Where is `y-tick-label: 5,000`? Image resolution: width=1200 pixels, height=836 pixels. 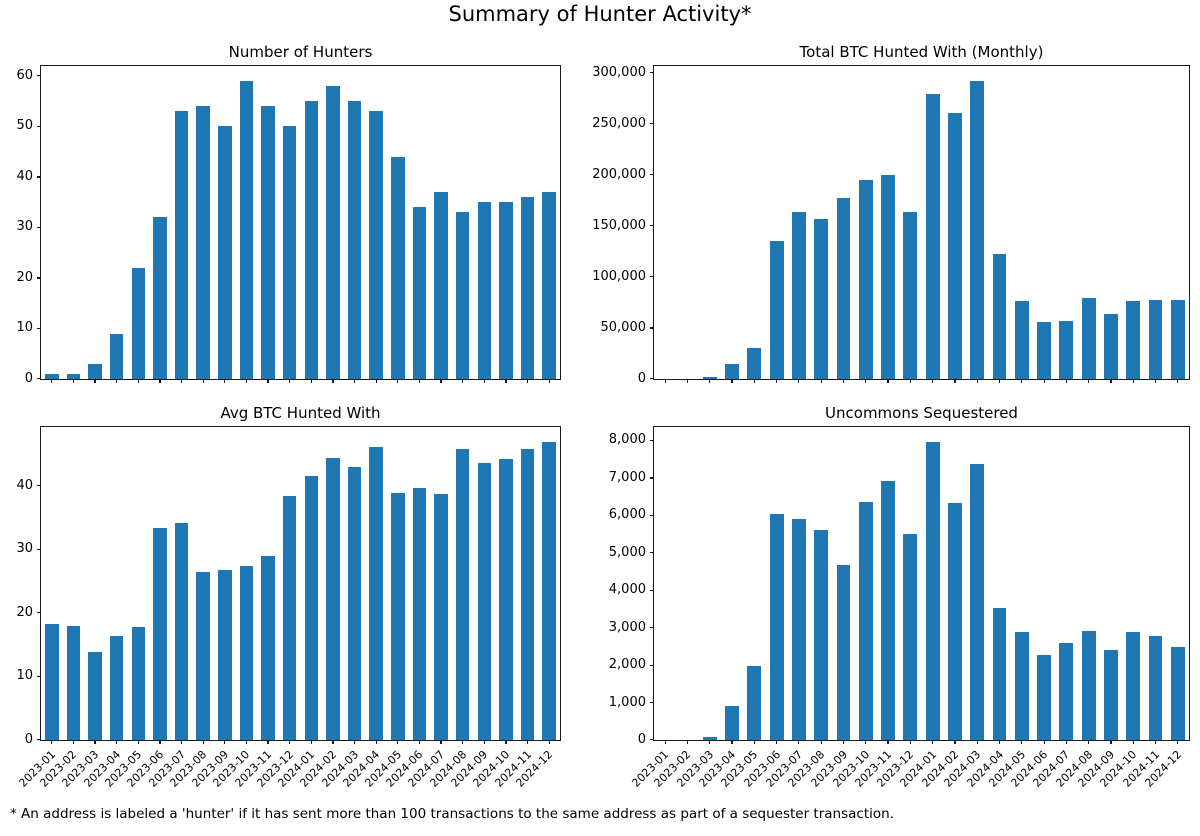
y-tick-label: 5,000 is located at coordinates (627, 552).